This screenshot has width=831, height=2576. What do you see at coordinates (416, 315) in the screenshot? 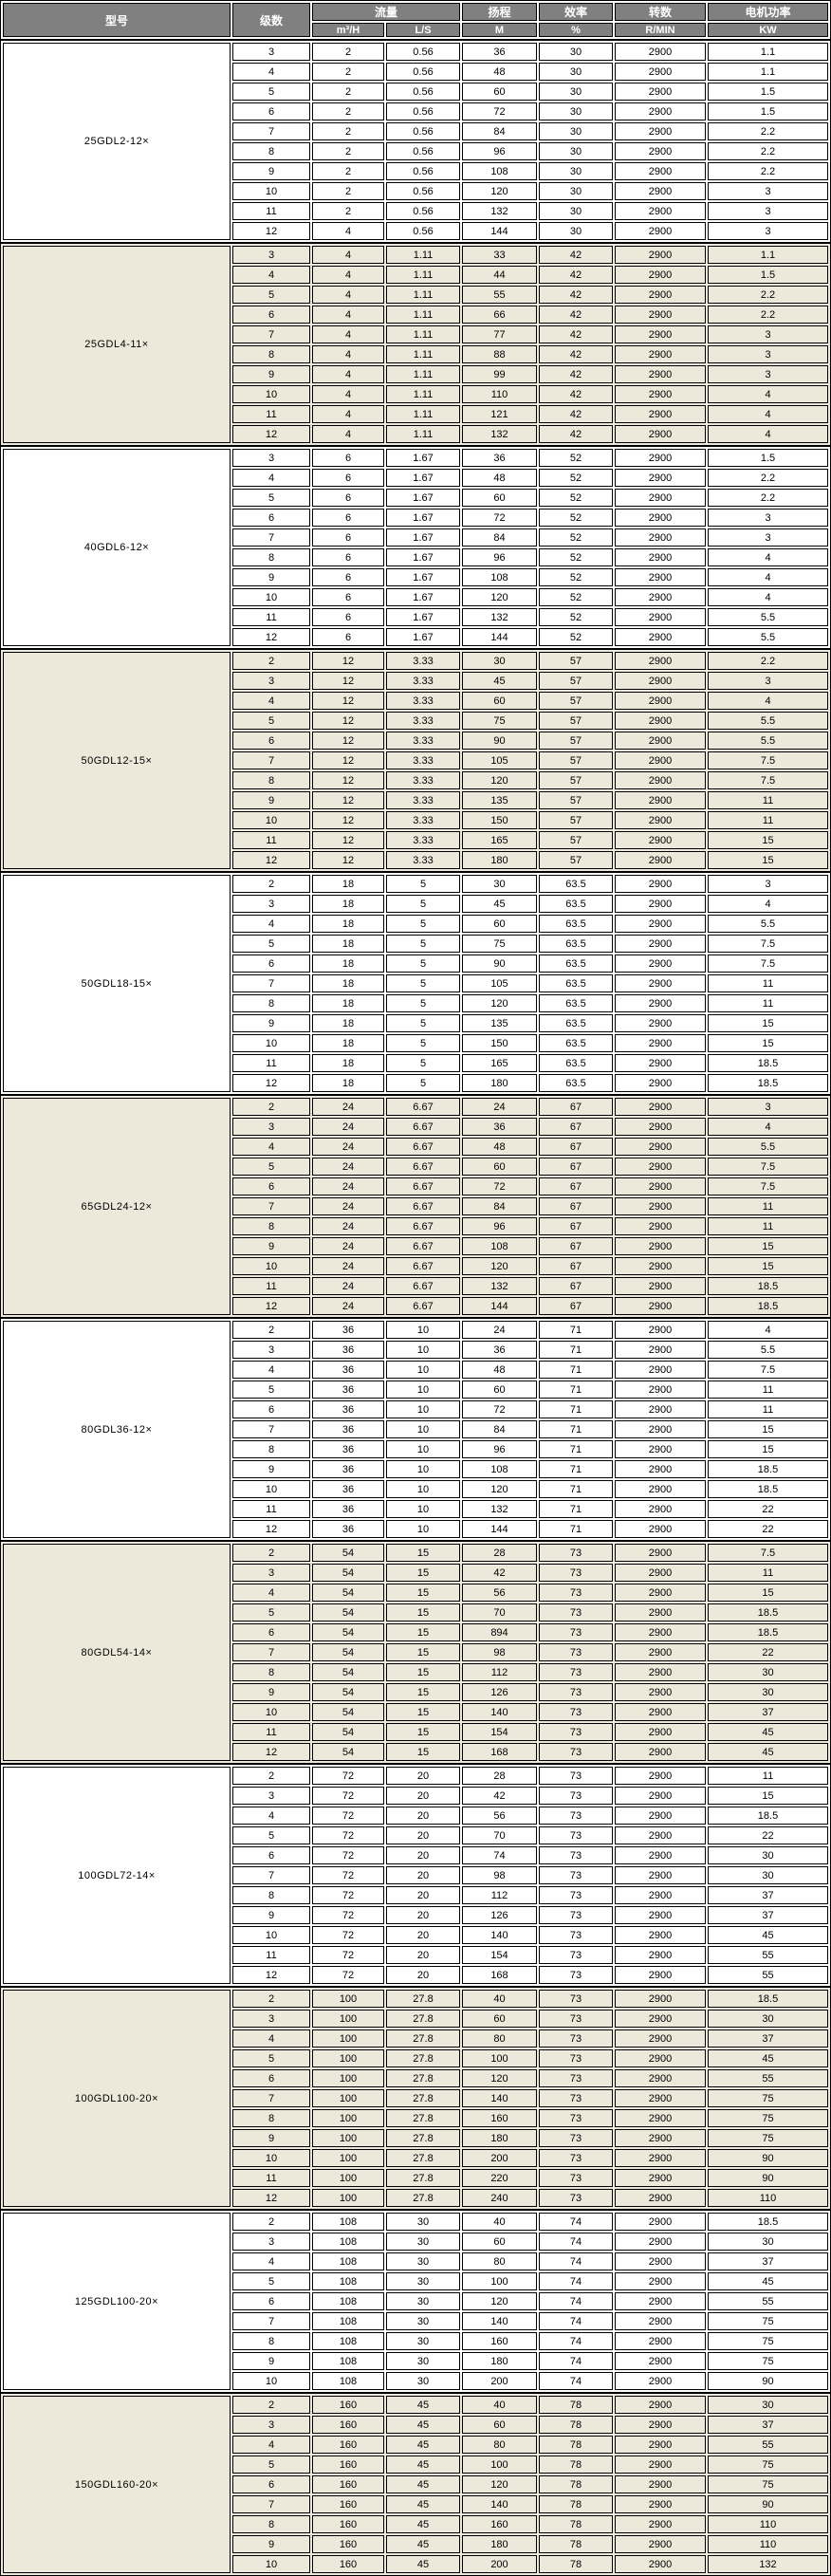
I see `table-row: 6 4 1.11 66 42 2900 2.2` at bounding box center [416, 315].